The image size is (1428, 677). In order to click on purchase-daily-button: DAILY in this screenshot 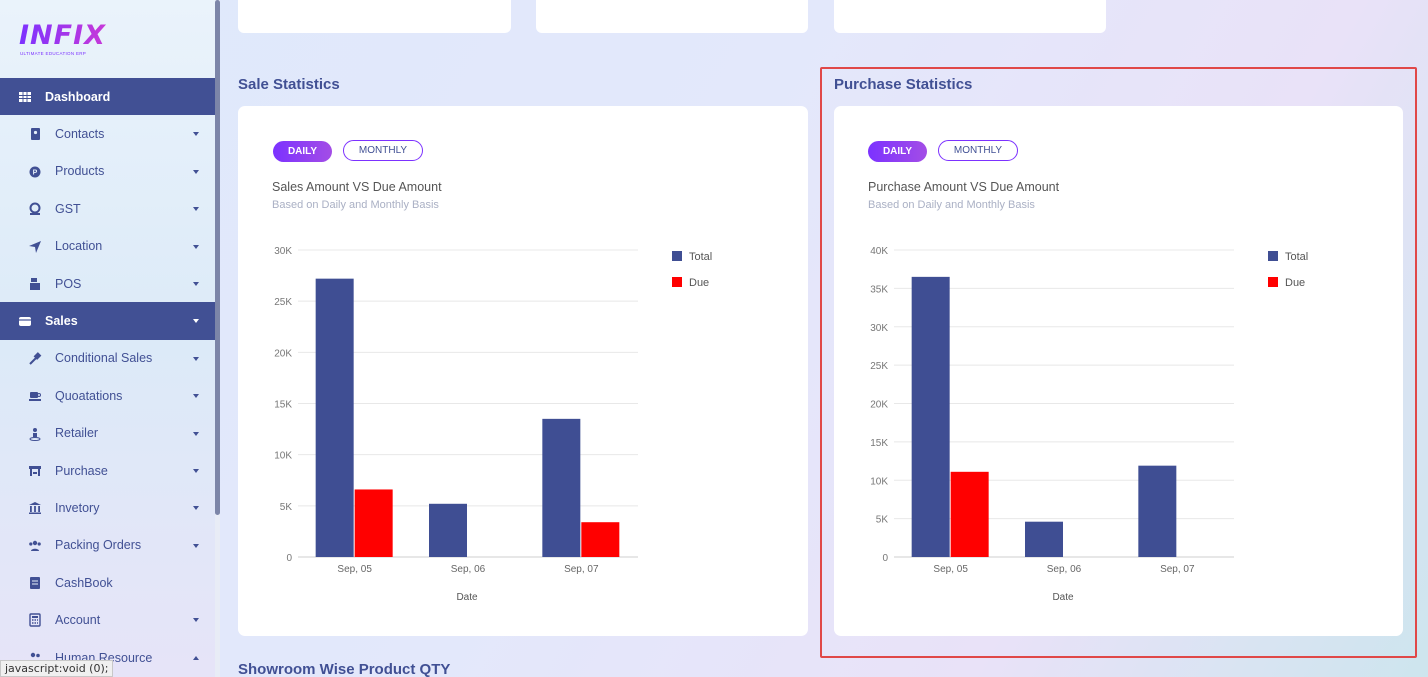, I will do `click(897, 151)`.